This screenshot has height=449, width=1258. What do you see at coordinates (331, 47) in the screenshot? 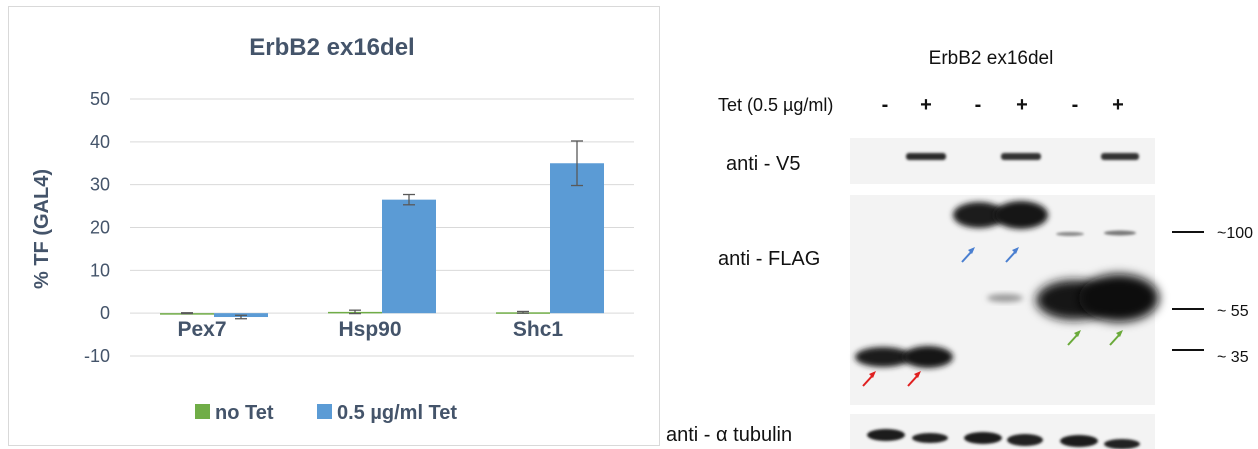
I see `chart-title: ErbB2 ex16del` at bounding box center [331, 47].